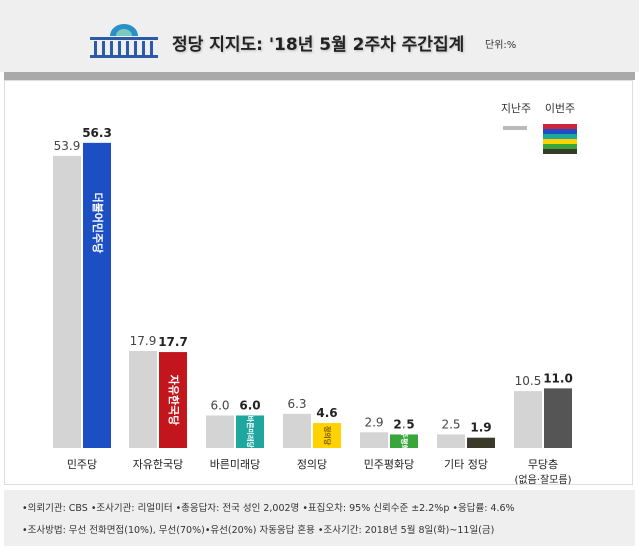  I want to click on value-label-this-week: 11.0, so click(558, 378).